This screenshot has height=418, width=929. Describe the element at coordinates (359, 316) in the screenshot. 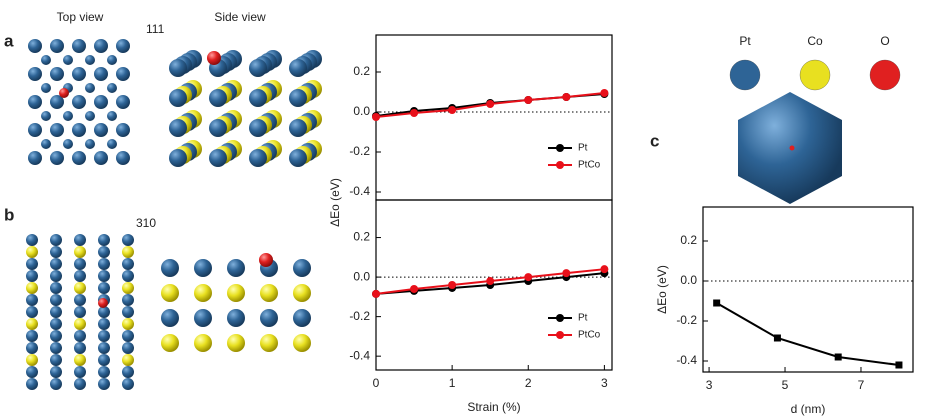

I see `y-tick-label: -0.2` at that location.